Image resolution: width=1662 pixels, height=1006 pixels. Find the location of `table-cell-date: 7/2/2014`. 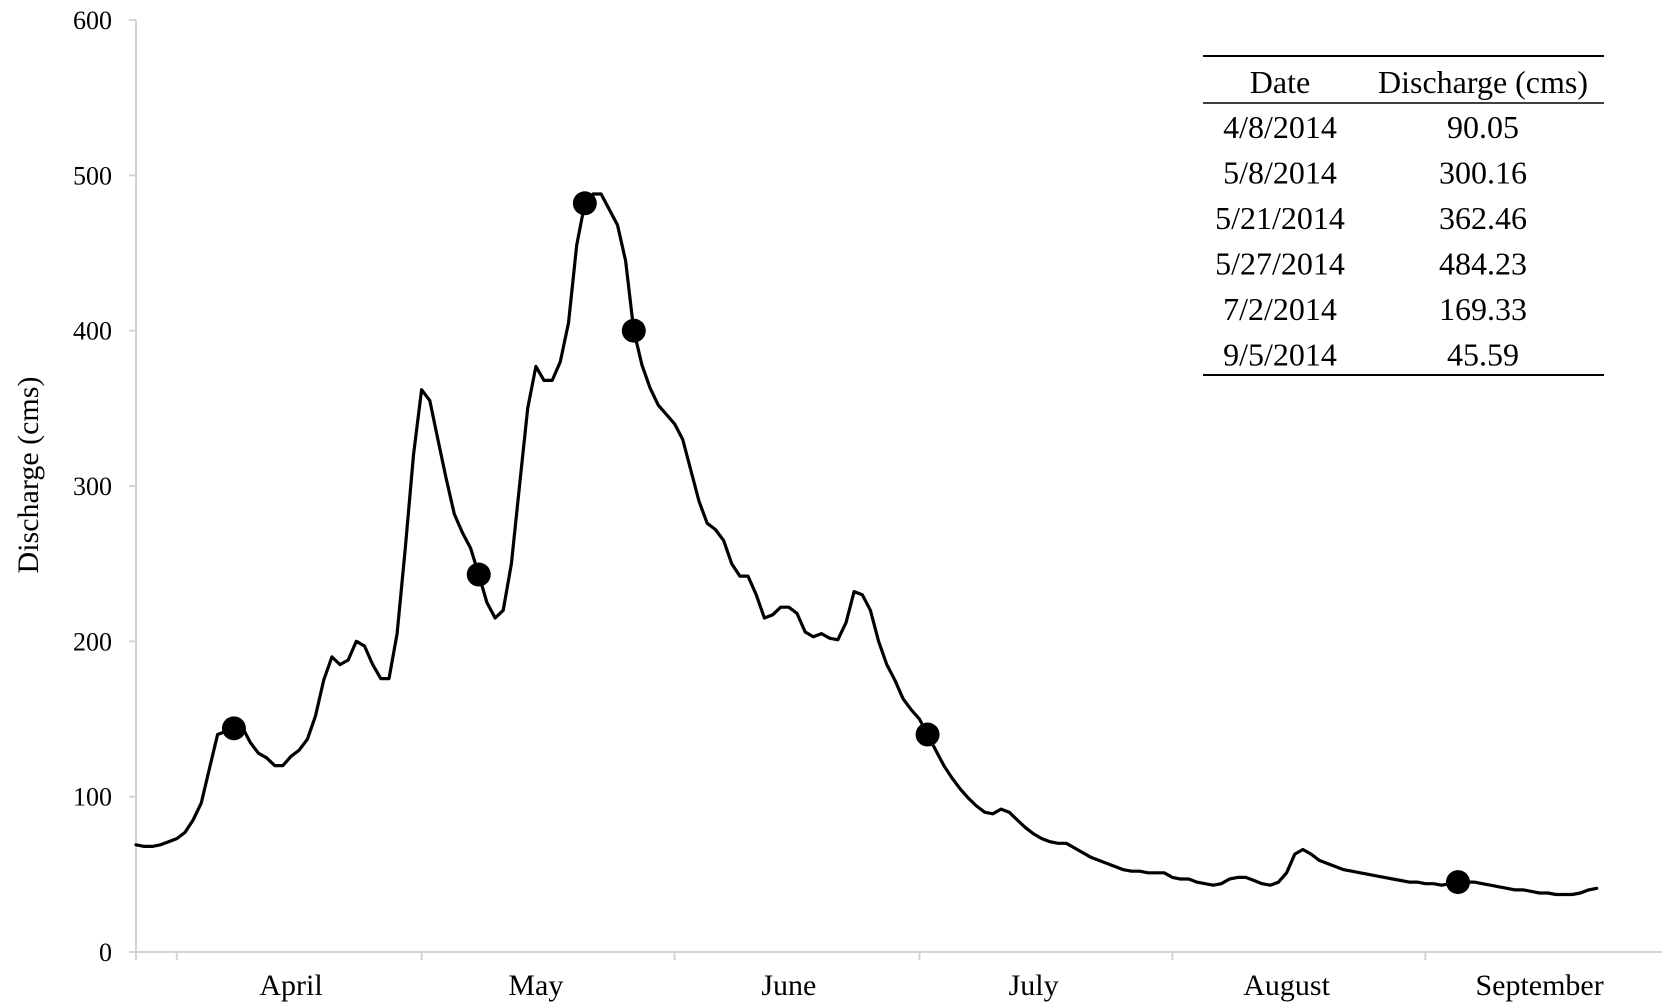

table-cell-date: 7/2/2014 is located at coordinates (1280, 309).